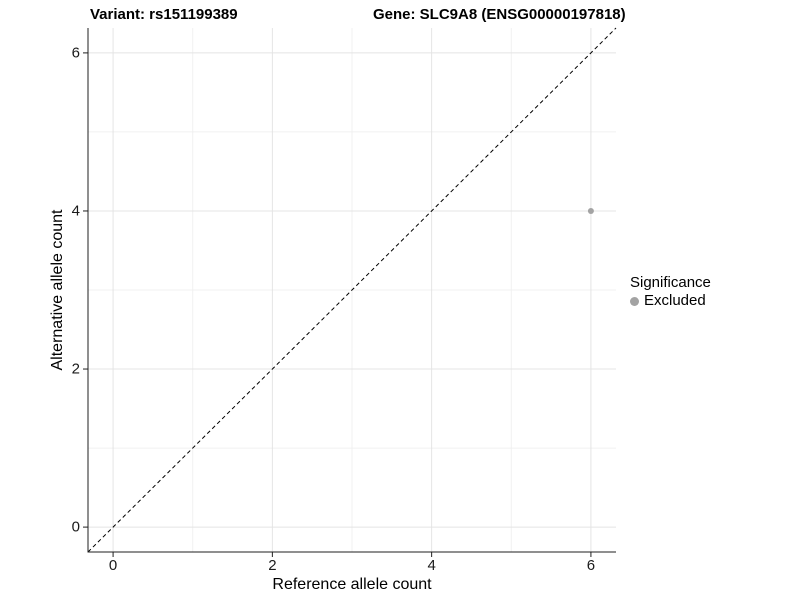 This screenshot has height=600, width=800. What do you see at coordinates (499, 14) in the screenshot?
I see `plot-title-gene: Gene: SLC9A8 (ENSG00000197818)` at bounding box center [499, 14].